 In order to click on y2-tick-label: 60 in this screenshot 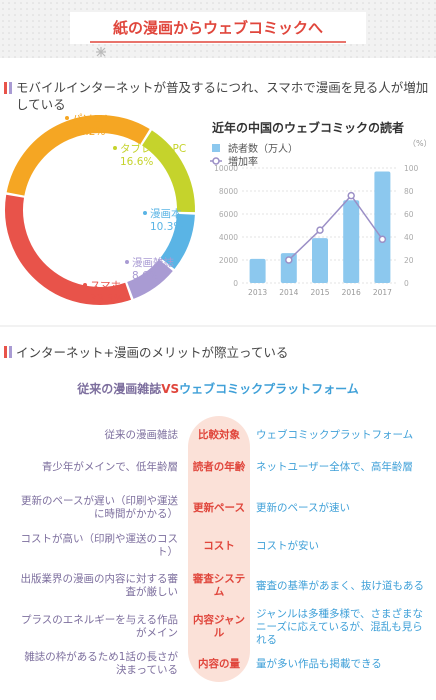, I will do `click(409, 214)`.